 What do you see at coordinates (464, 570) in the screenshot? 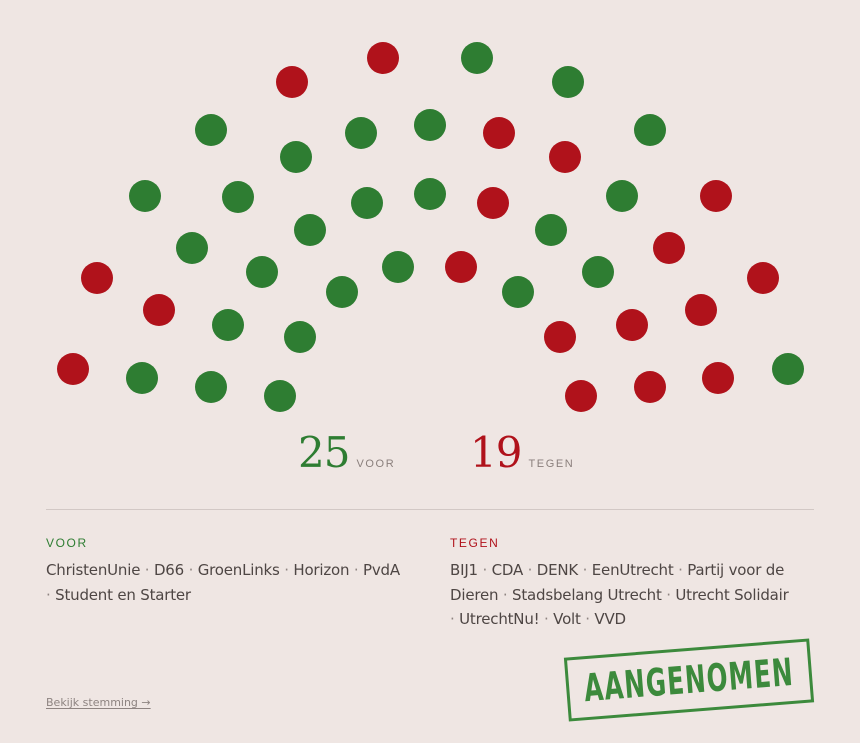
I see `party-name: BIJ1` at bounding box center [464, 570].